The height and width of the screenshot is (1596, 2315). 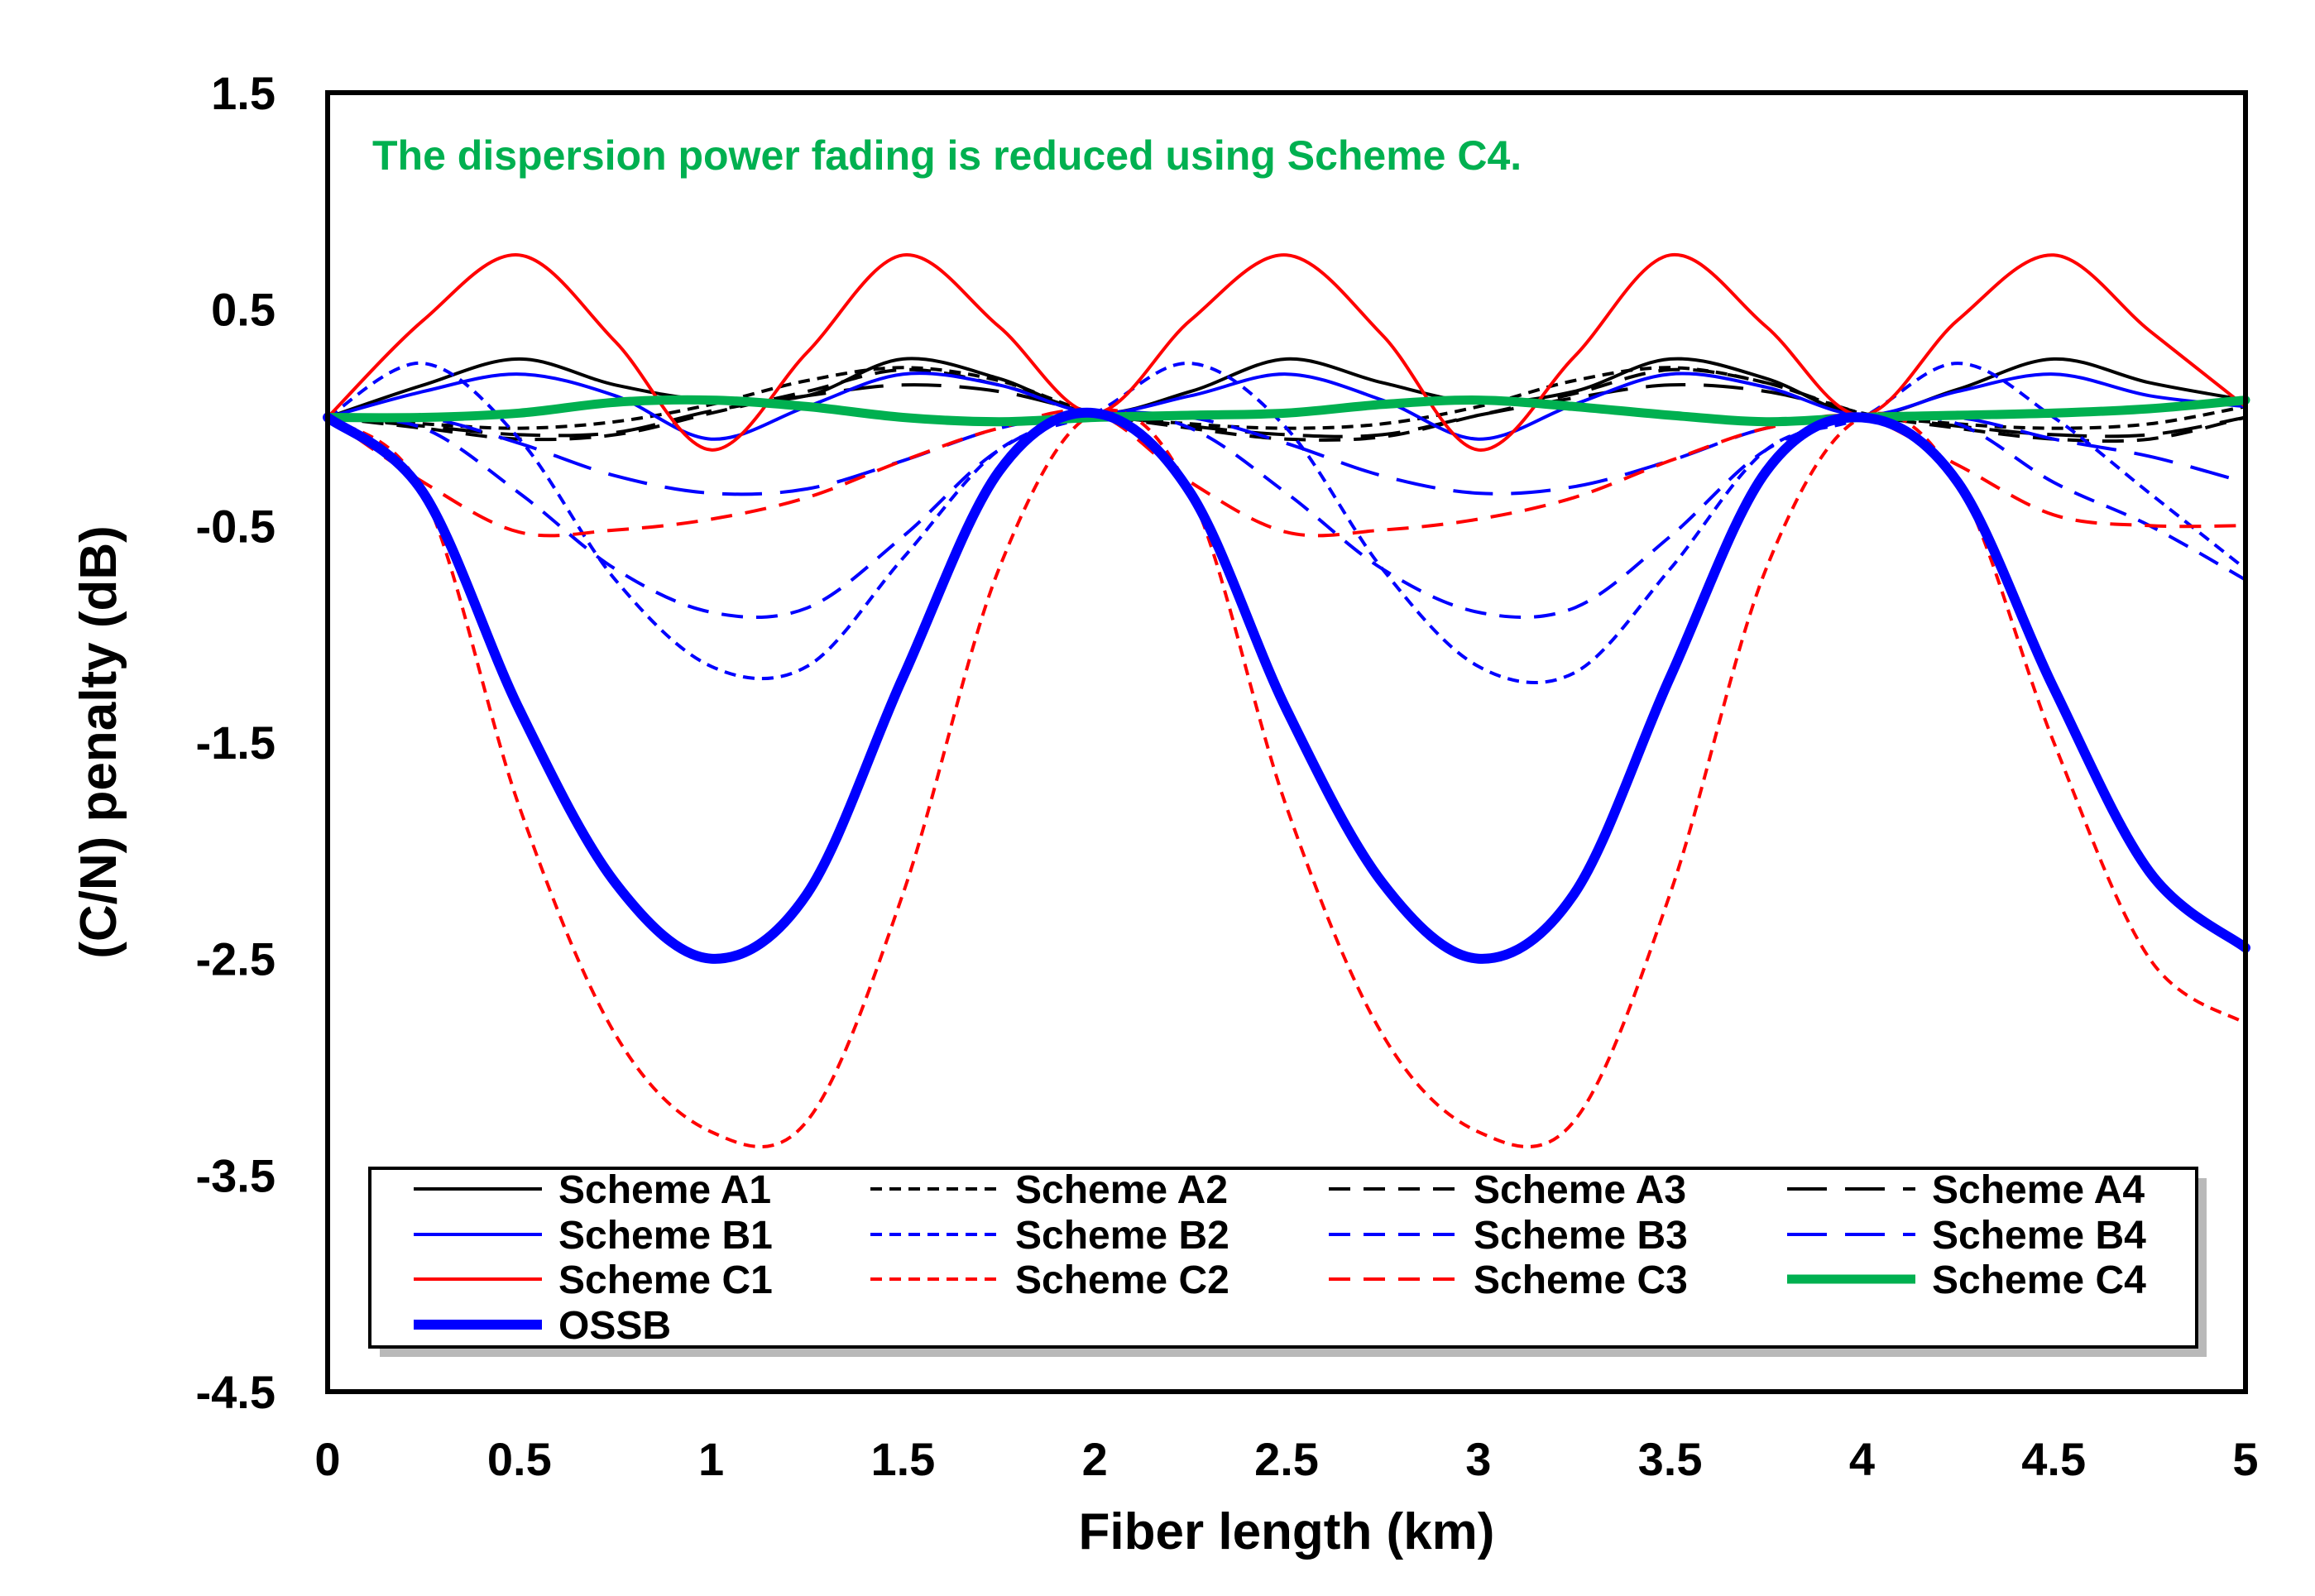 I want to click on series-line-scheme-b3, so click(x=1286, y=515).